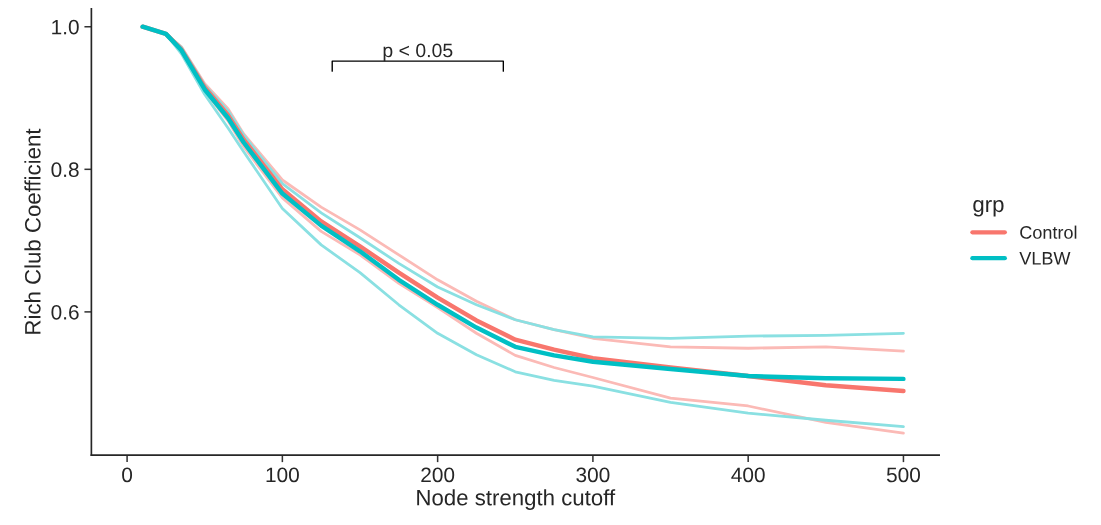 The height and width of the screenshot is (525, 1101). What do you see at coordinates (65, 312) in the screenshot?
I see `y-tick-label: 0.6` at bounding box center [65, 312].